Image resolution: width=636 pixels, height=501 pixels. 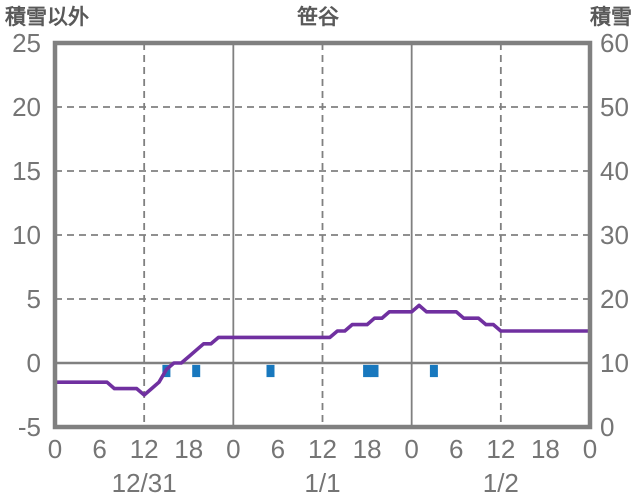 What do you see at coordinates (614, 363) in the screenshot?
I see `y-right-tick-label: 10` at bounding box center [614, 363].